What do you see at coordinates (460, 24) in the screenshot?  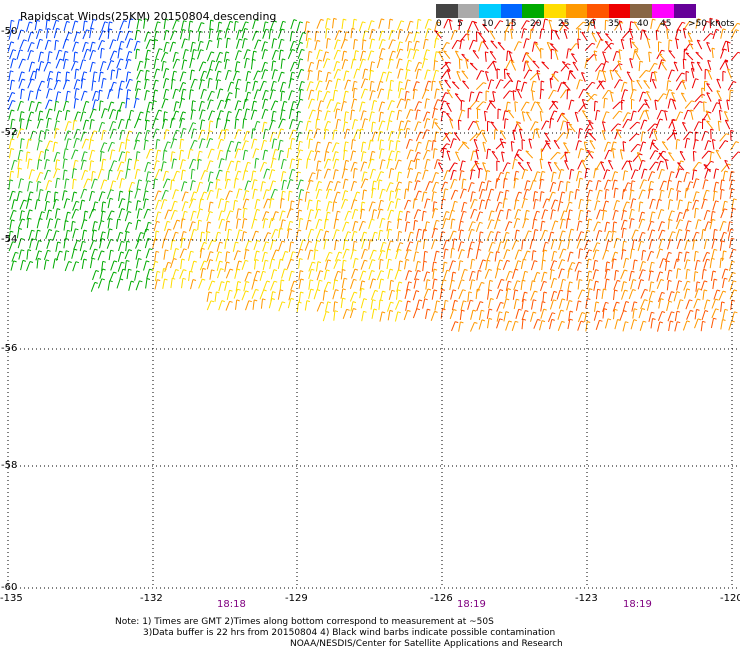 I see `legend-label: 5` at bounding box center [460, 24].